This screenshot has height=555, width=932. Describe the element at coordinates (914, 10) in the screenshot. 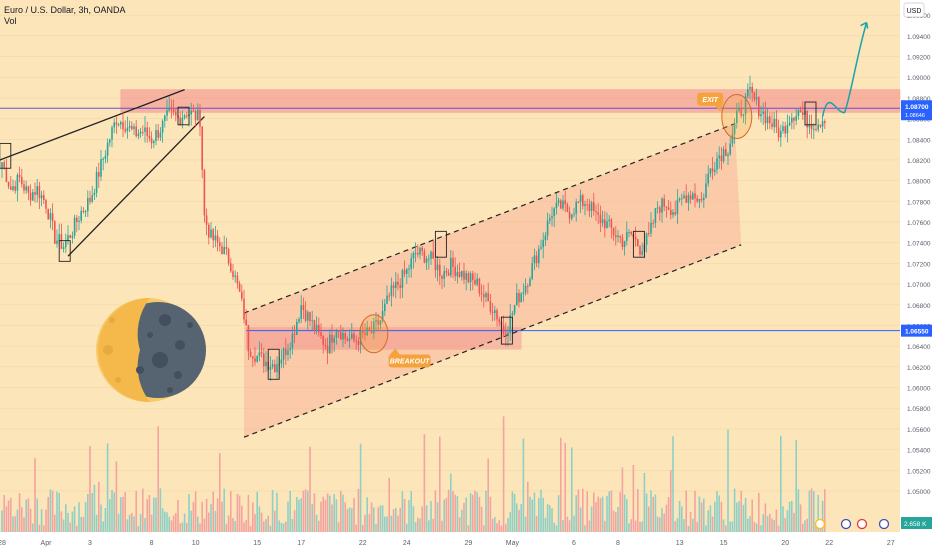

I see `currency-button` at that location.